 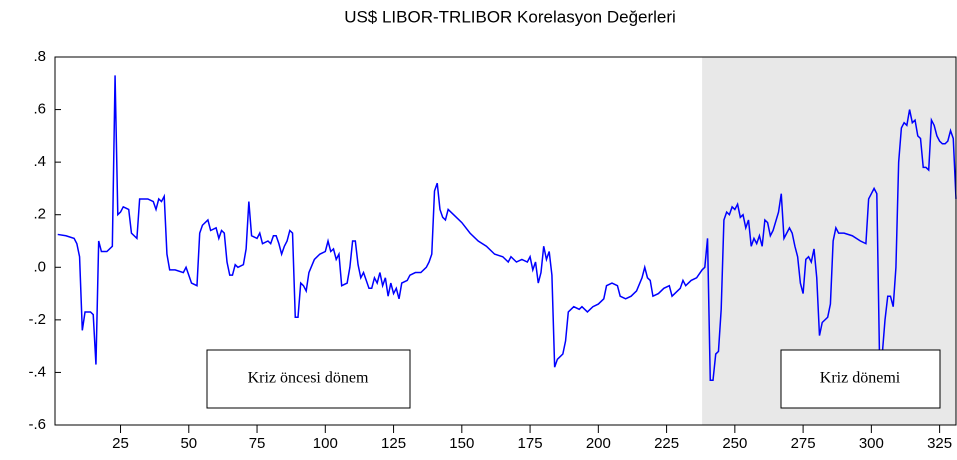 What do you see at coordinates (188, 443) in the screenshot?
I see `x-tick-label: 50` at bounding box center [188, 443].